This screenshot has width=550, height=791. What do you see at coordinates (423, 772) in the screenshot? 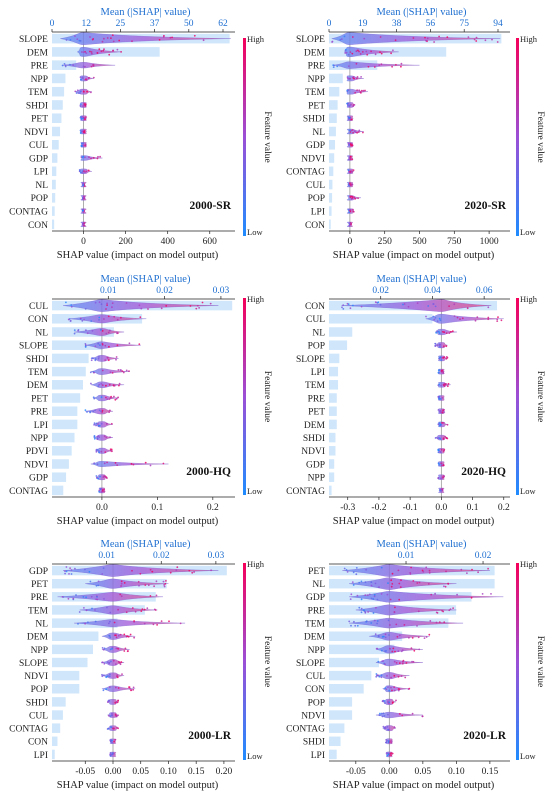
I see `bottom-axis-tick-label: 0.05` at bounding box center [423, 772].